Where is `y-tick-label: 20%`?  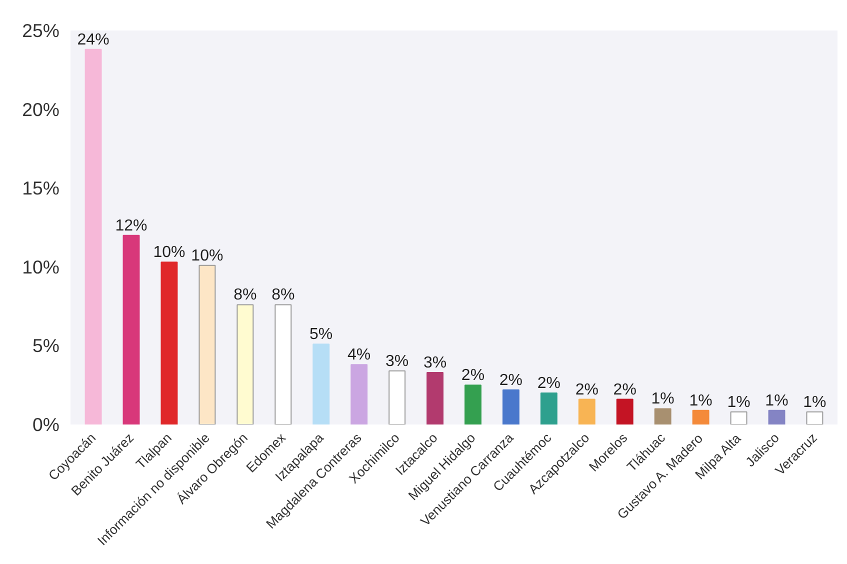
y-tick-label: 20% is located at coordinates (41, 109).